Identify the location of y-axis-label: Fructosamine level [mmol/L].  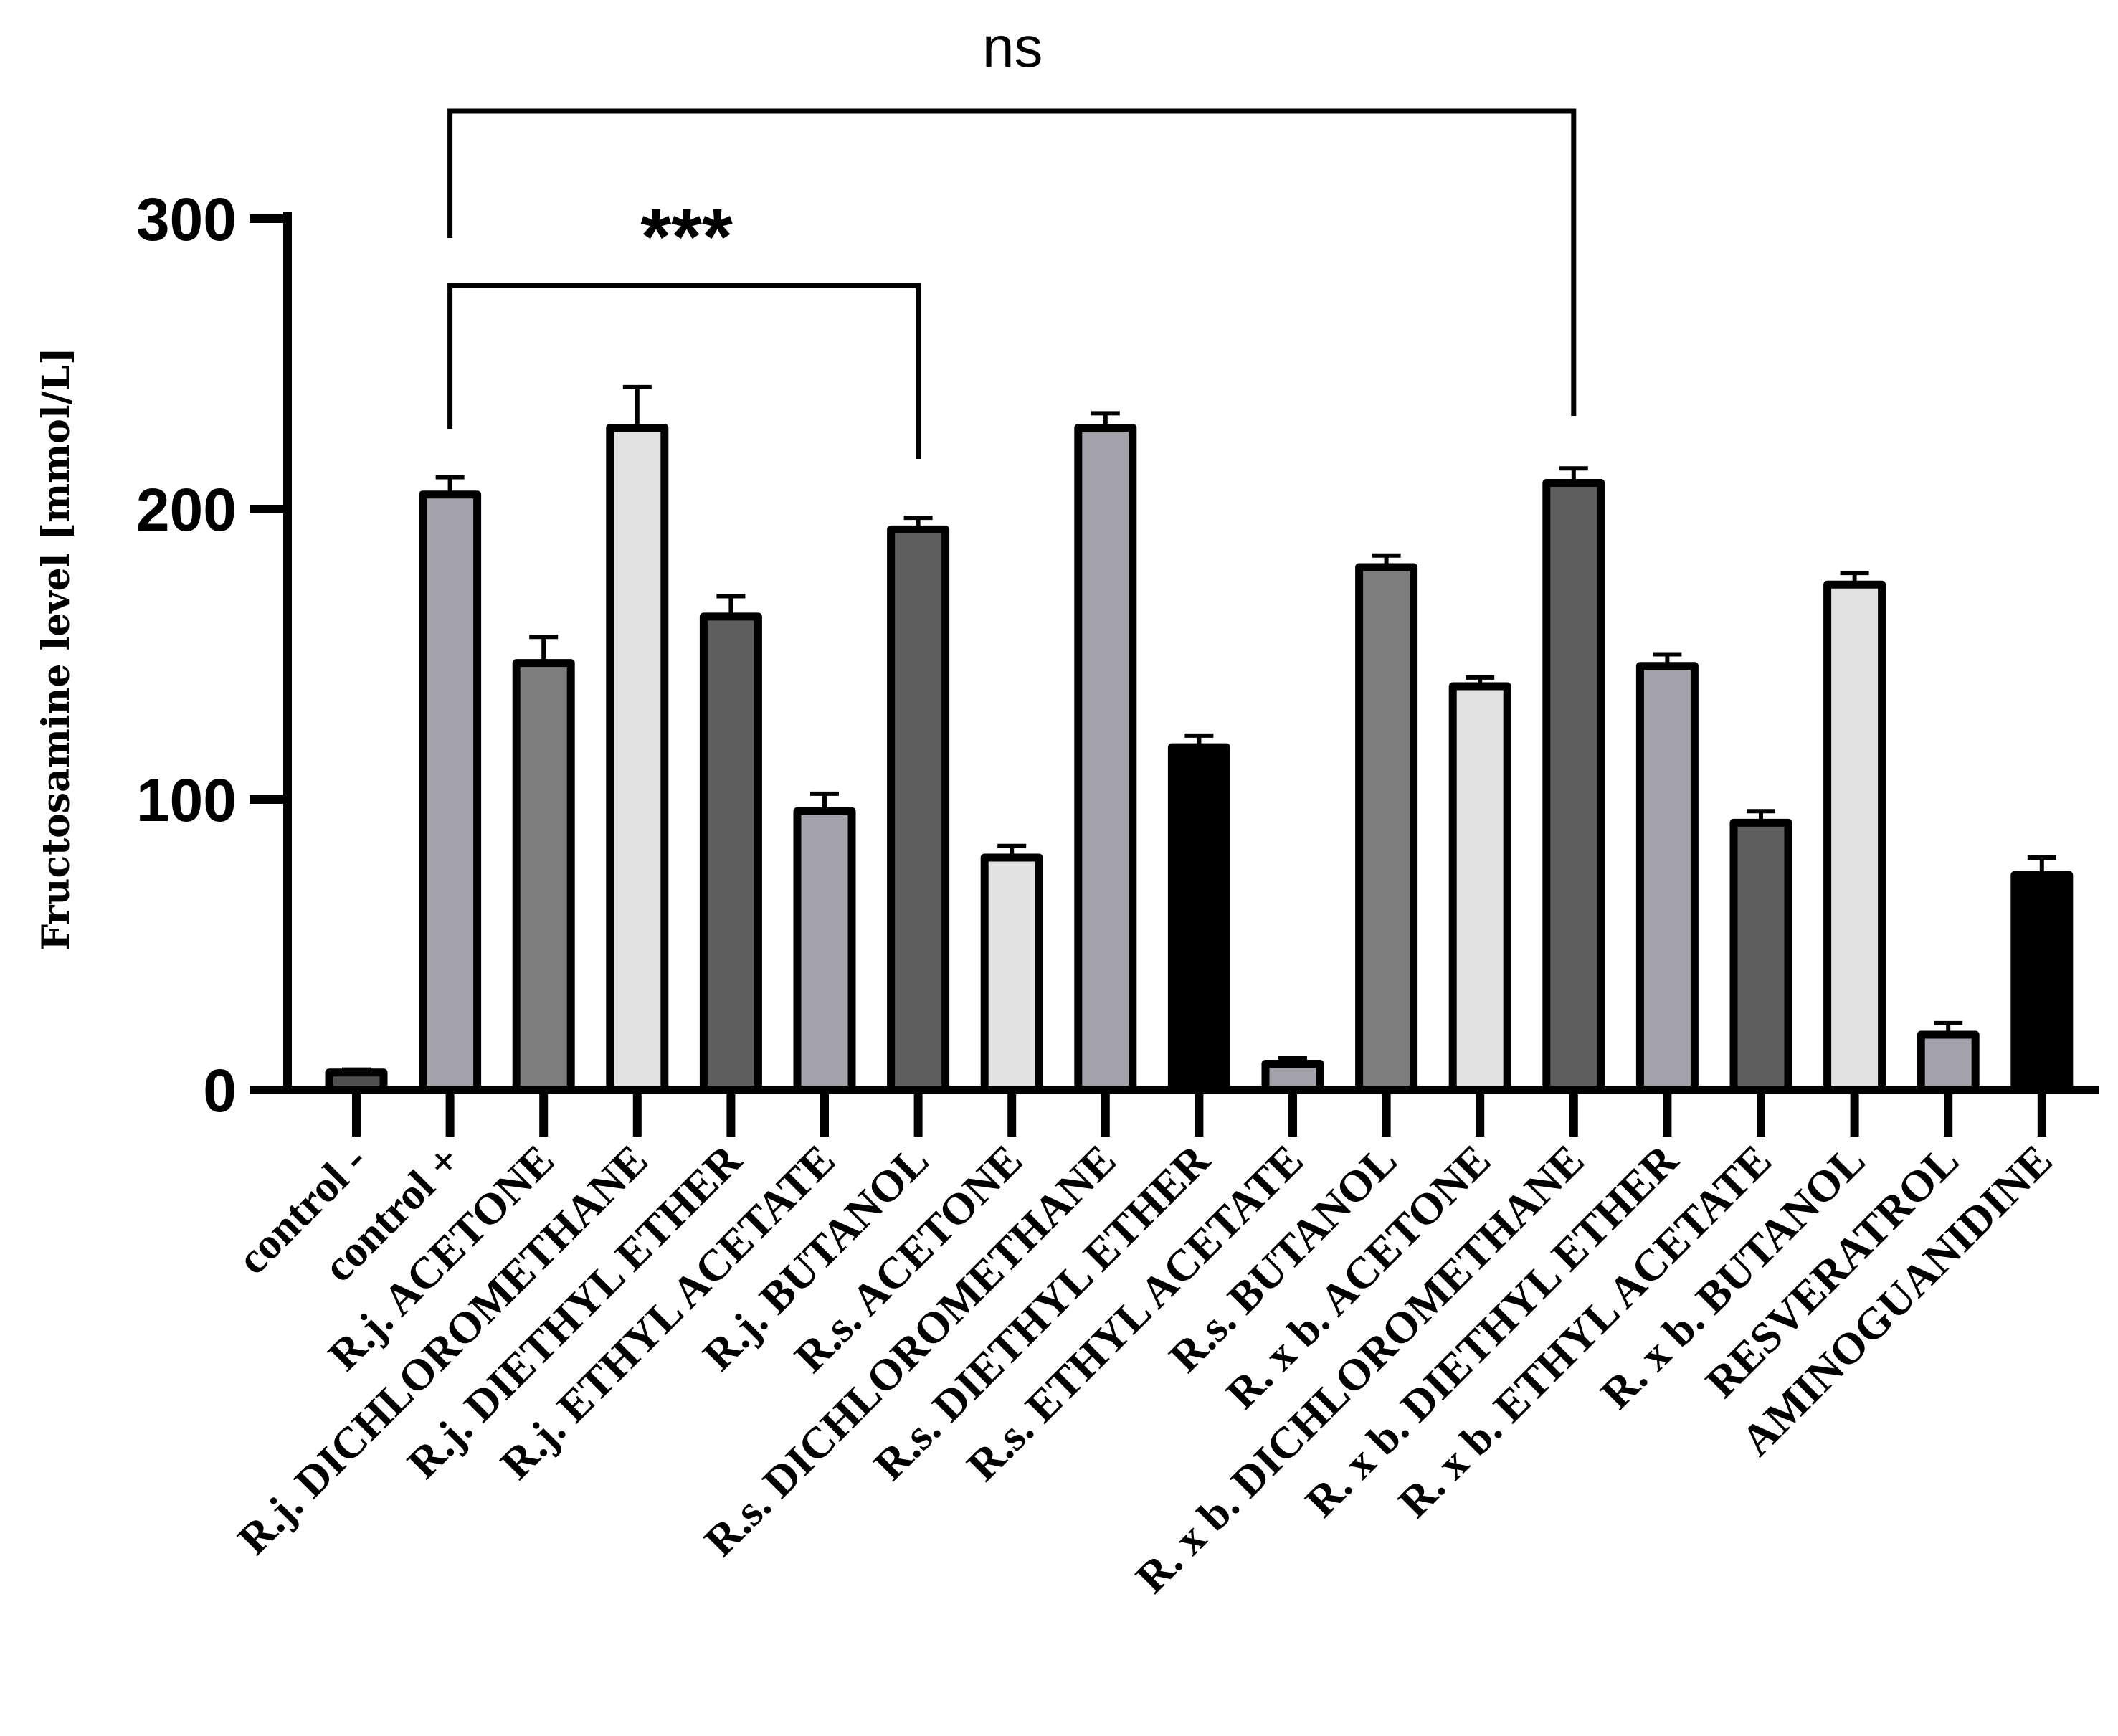
(56, 649).